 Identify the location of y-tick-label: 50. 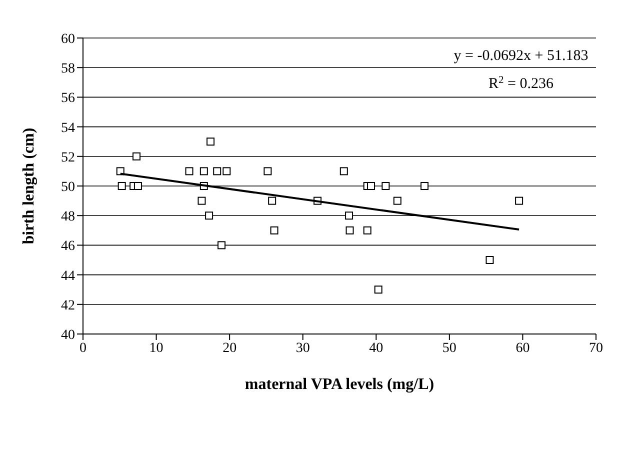
(68, 187).